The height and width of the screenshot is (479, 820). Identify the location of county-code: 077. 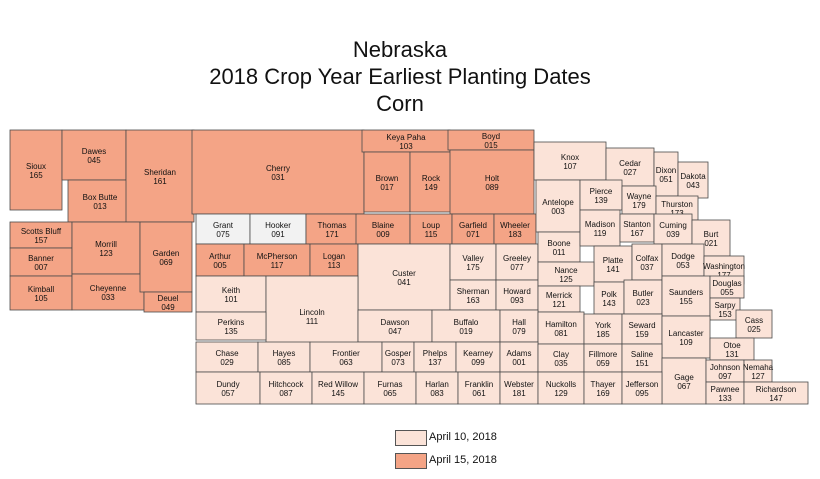
(517, 267).